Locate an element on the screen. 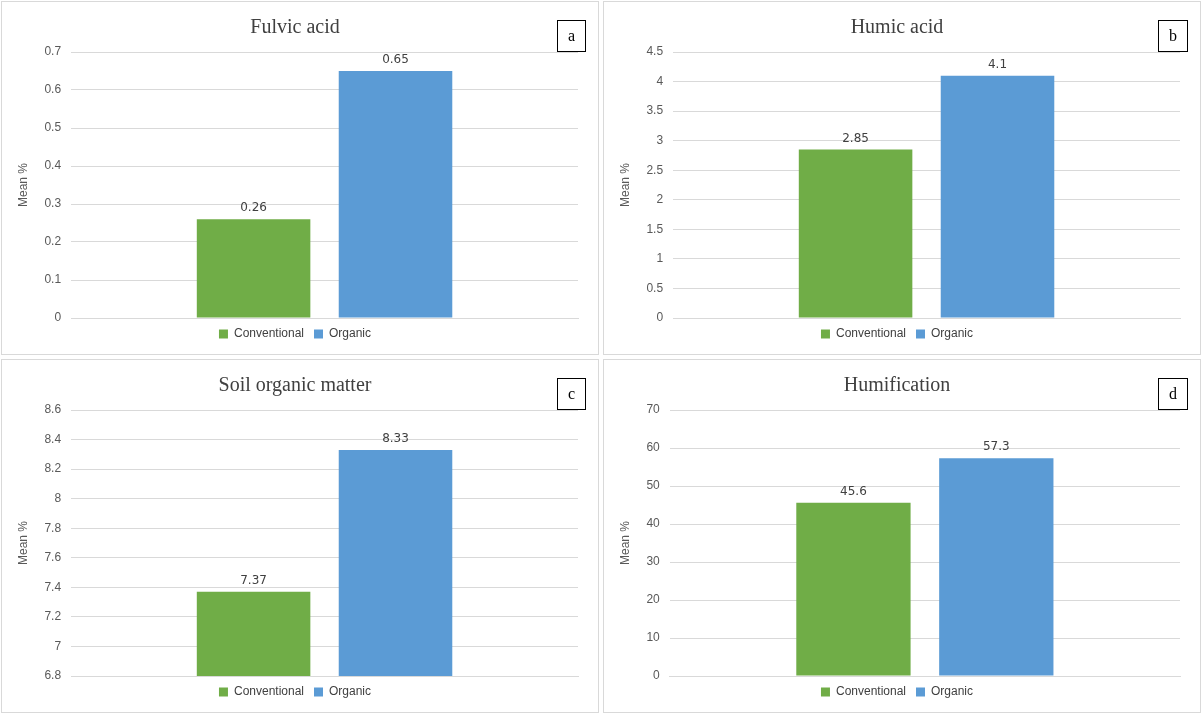 The height and width of the screenshot is (717, 1203). y-tick-label: 10 is located at coordinates (653, 637).